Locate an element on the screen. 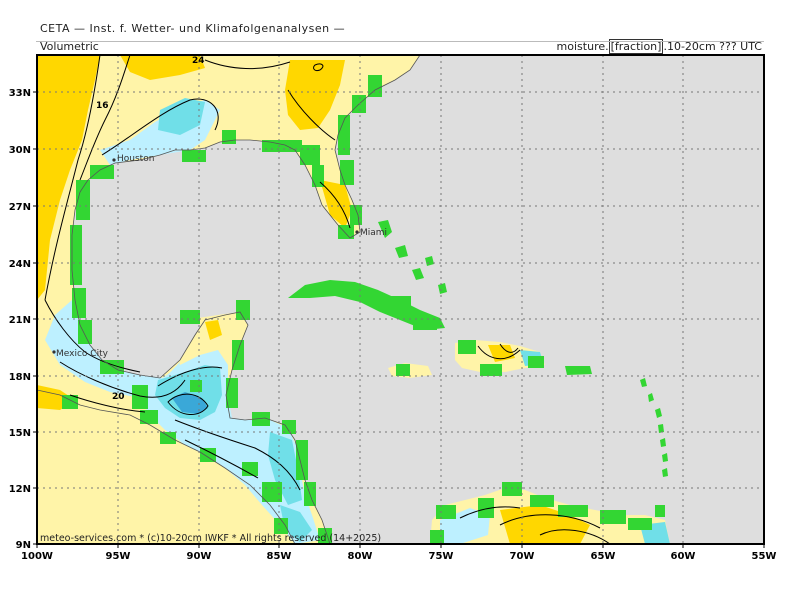  lon-label: 75W is located at coordinates (441, 556).